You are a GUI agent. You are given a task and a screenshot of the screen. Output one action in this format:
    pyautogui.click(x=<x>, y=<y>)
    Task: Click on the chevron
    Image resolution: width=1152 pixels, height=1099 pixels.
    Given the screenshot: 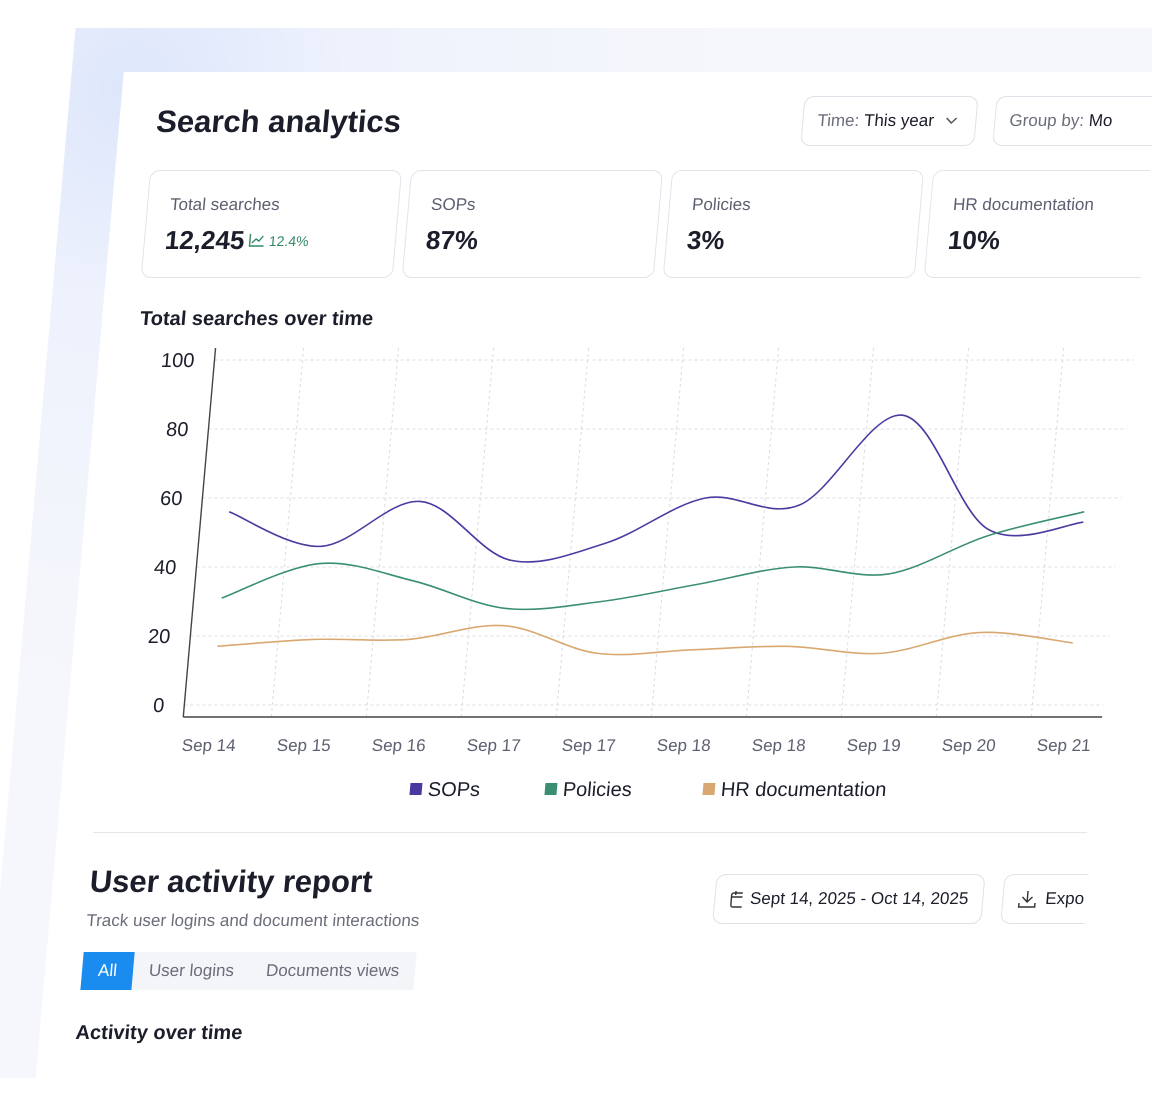 What is the action you would take?
    pyautogui.click(x=951, y=121)
    